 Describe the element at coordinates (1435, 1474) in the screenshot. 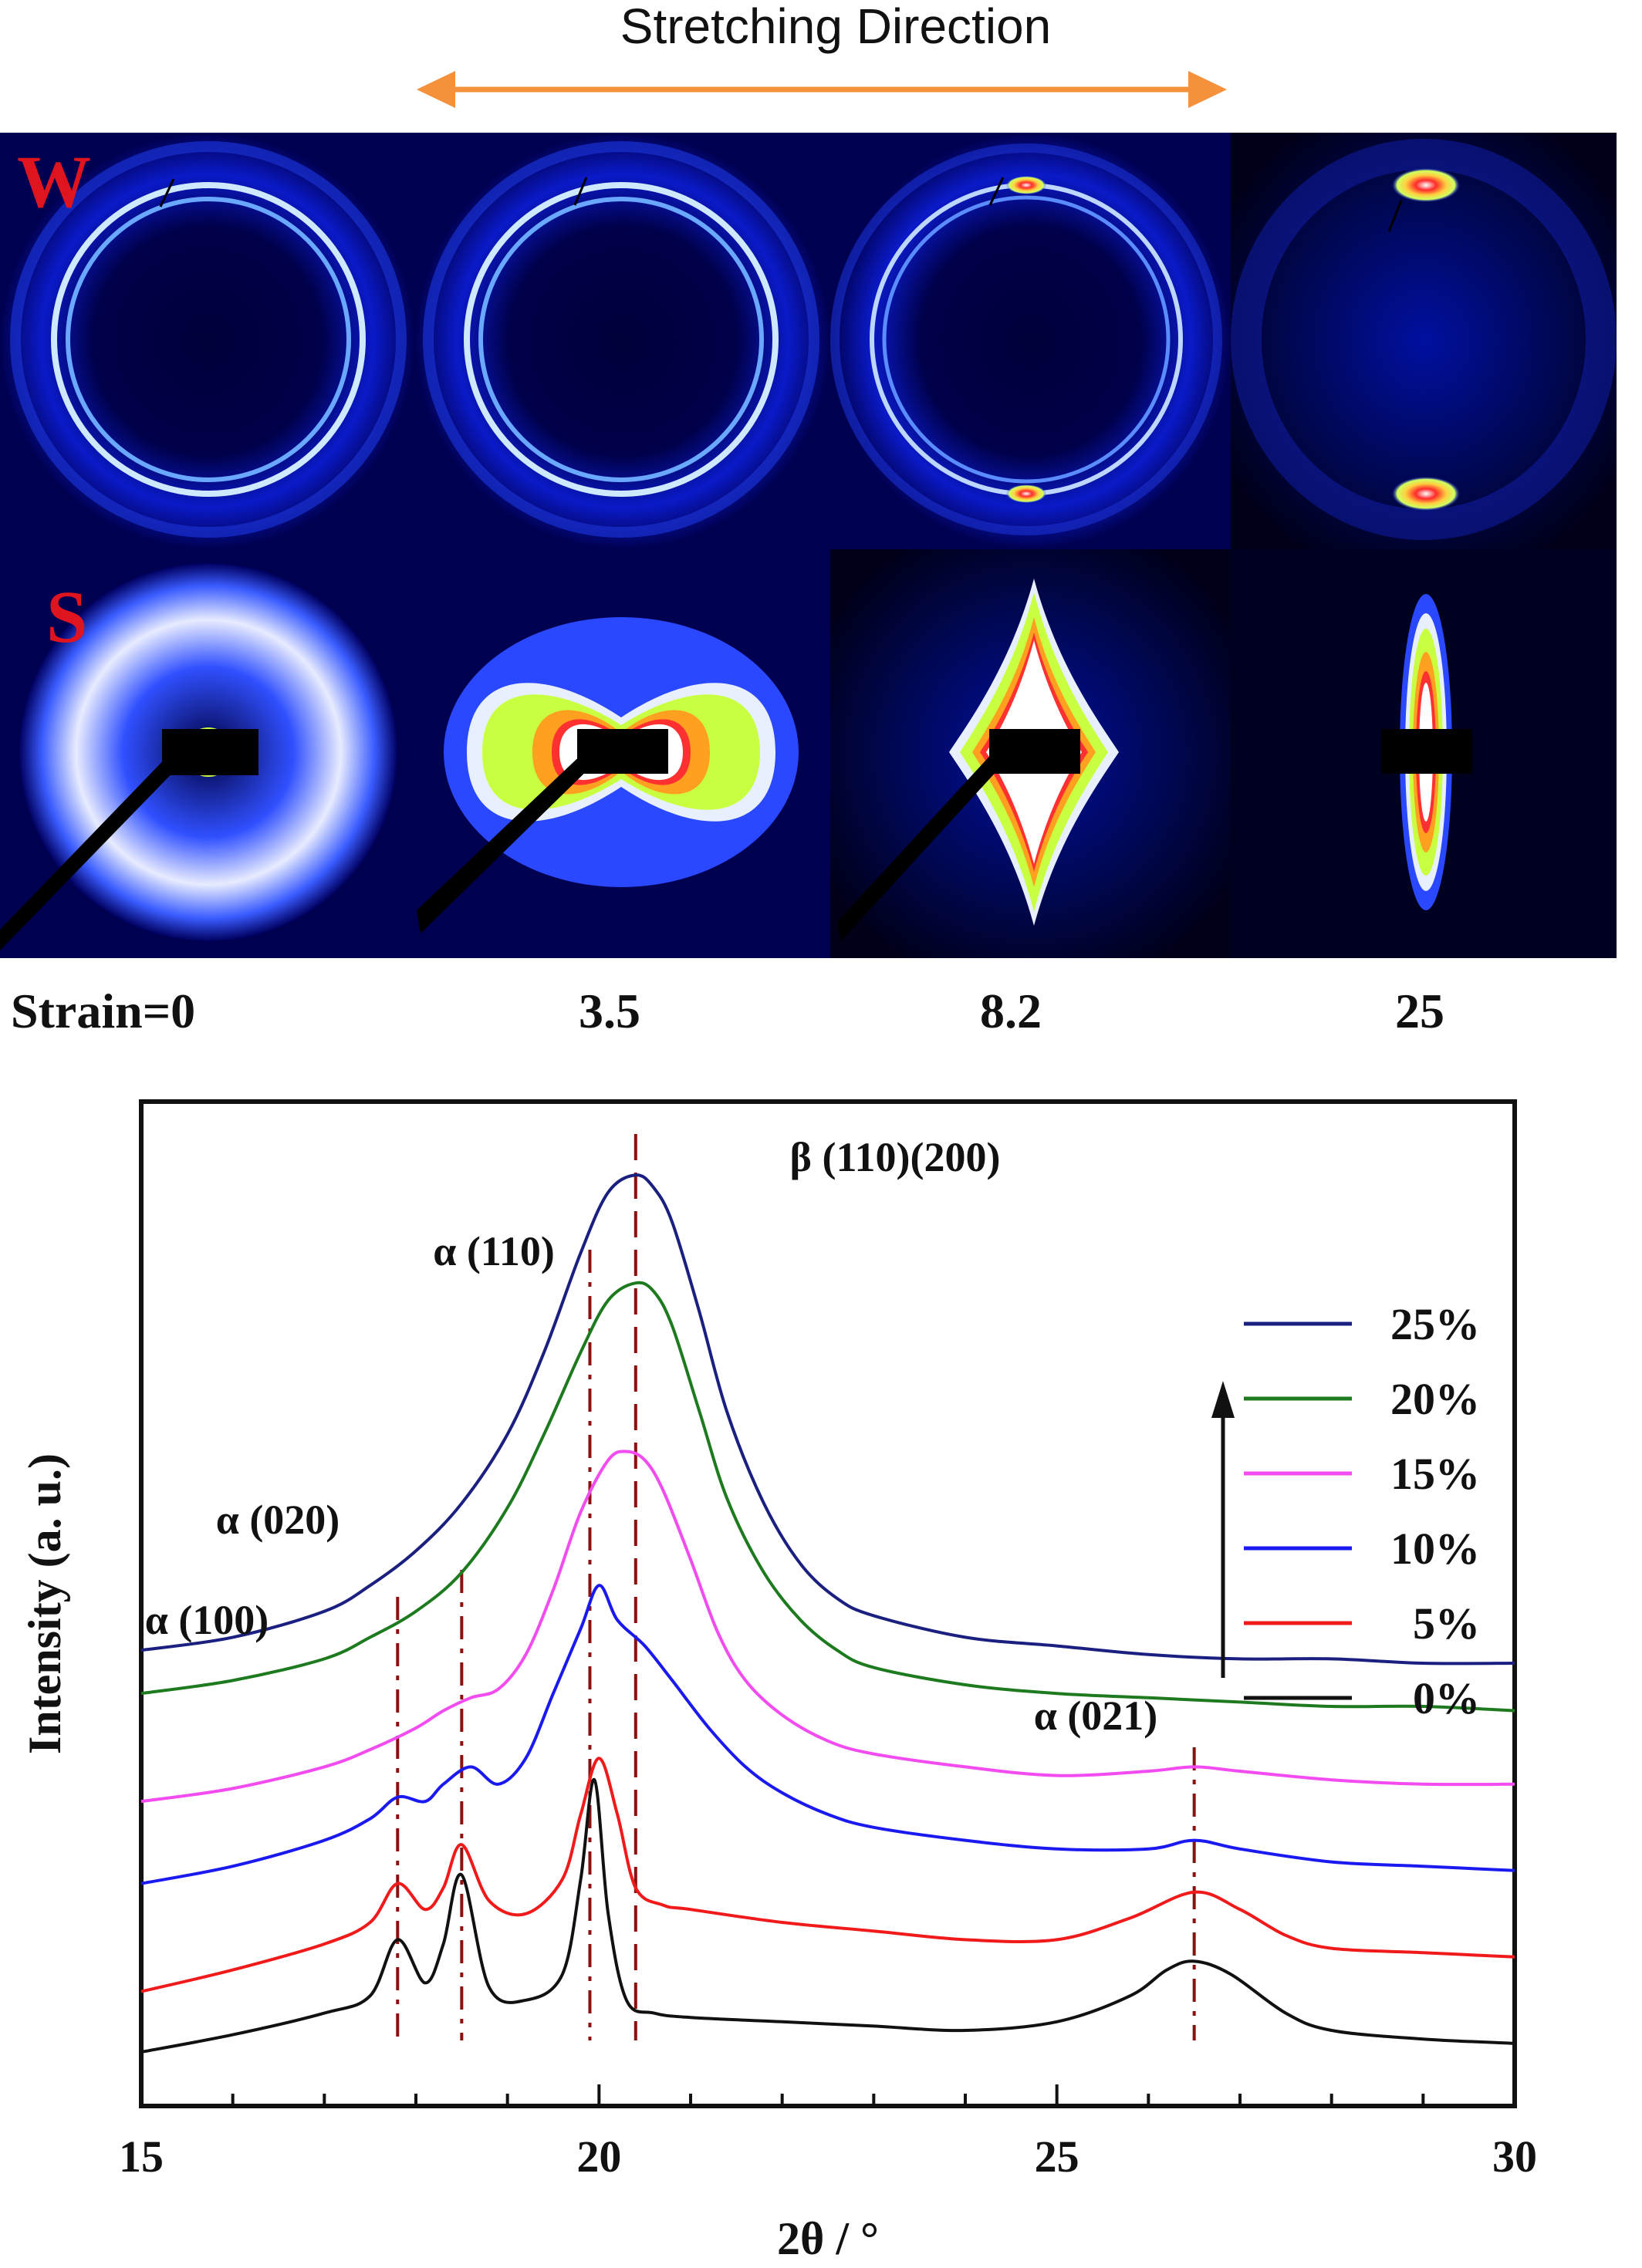

I see `legend-label-2: 15%` at that location.